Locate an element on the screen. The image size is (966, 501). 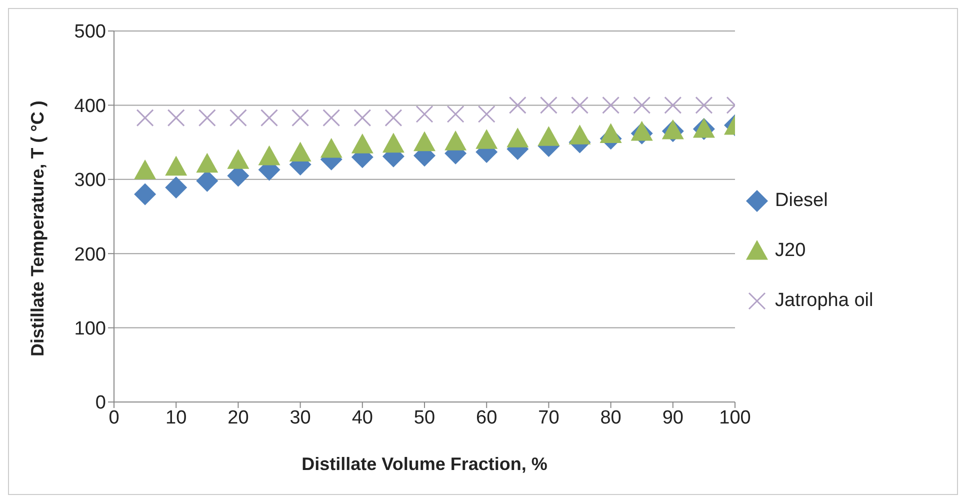
x-tick-label: 80 is located at coordinates (611, 417).